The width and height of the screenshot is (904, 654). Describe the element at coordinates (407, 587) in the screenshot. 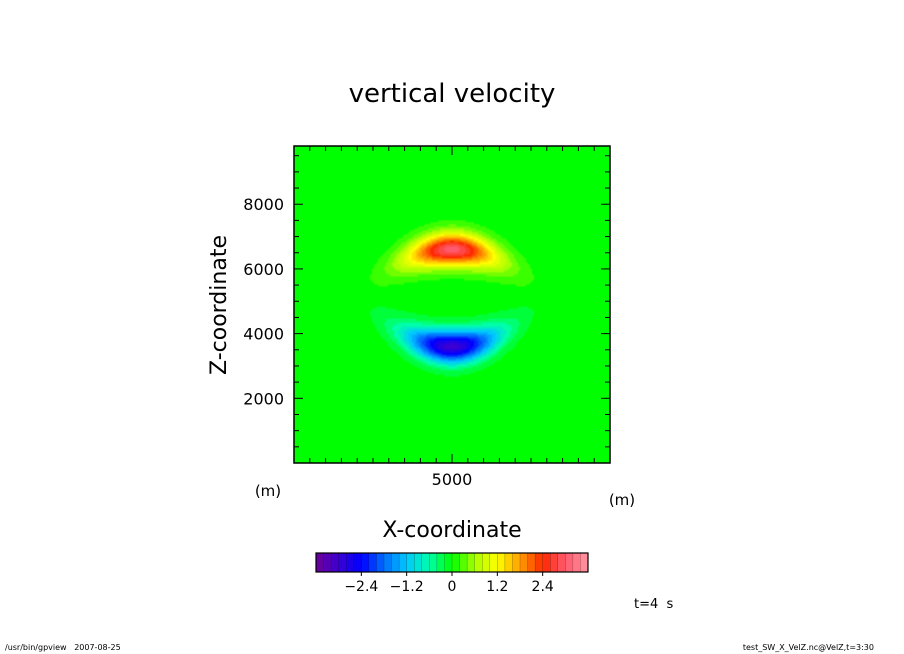

I see `colorbar-label: −1.2` at that location.